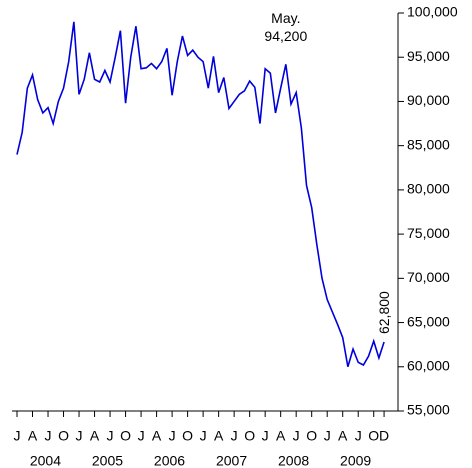  What do you see at coordinates (432, 12) in the screenshot?
I see `y-tick-label: 100,000` at bounding box center [432, 12].